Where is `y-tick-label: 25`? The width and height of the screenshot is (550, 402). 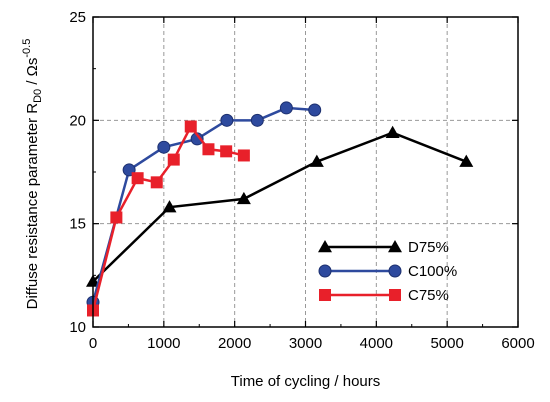
y-tick-label: 25 is located at coordinates (77, 17).